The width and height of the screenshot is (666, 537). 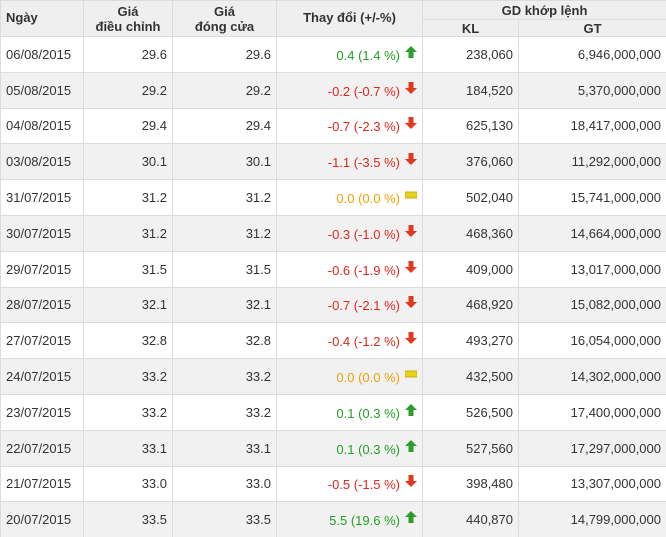 I want to click on table-cell: 29.4, so click(x=224, y=126).